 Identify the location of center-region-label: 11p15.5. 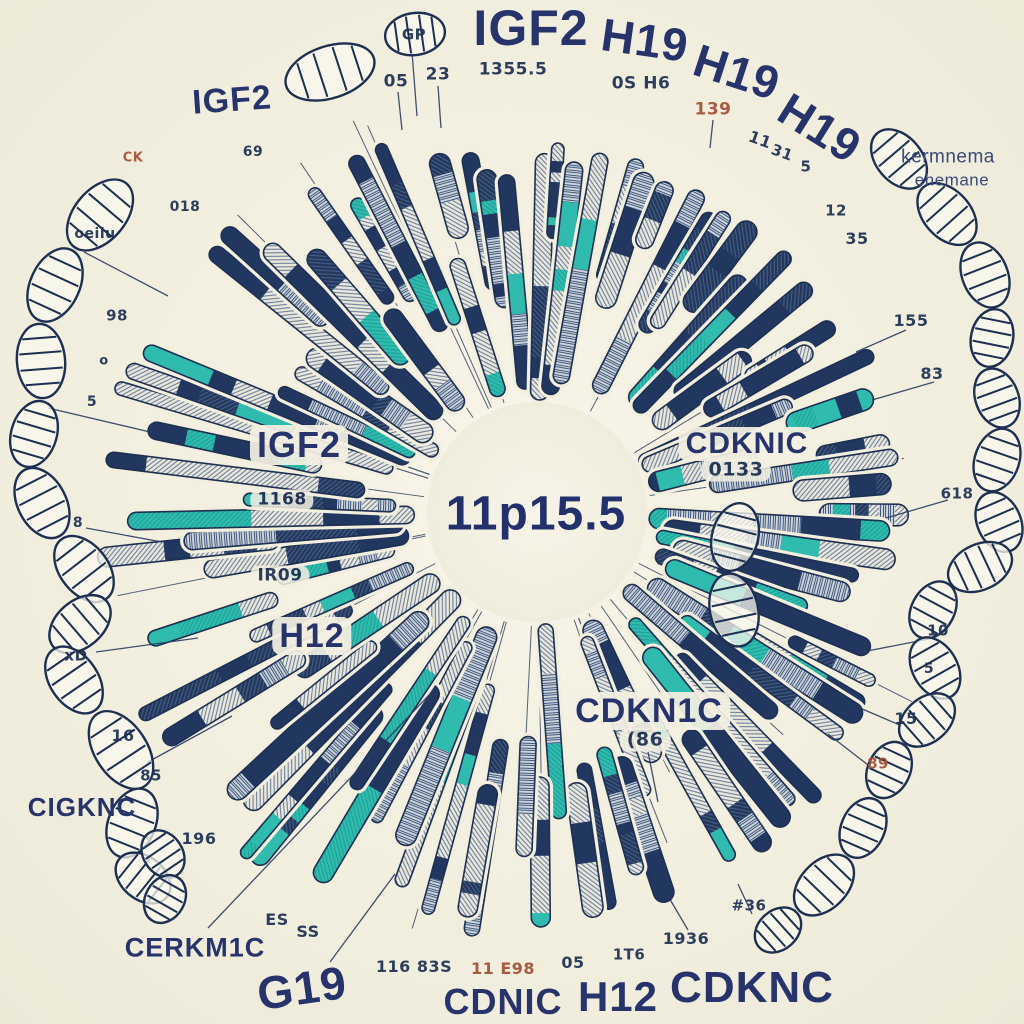
(536, 514).